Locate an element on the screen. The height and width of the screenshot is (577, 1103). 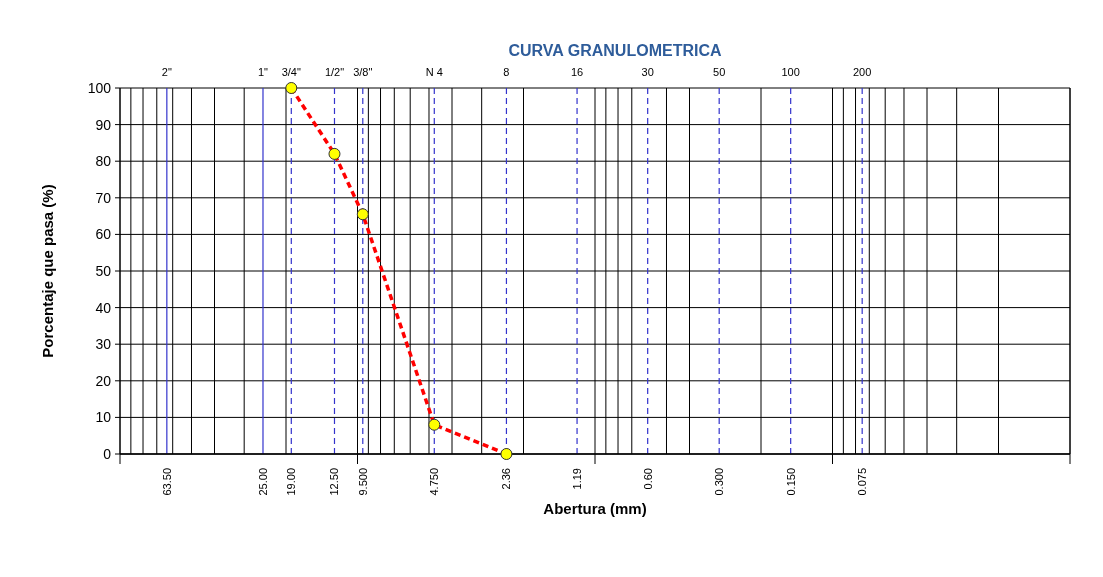
ref-line-label: 1.19 is located at coordinates (577, 479).